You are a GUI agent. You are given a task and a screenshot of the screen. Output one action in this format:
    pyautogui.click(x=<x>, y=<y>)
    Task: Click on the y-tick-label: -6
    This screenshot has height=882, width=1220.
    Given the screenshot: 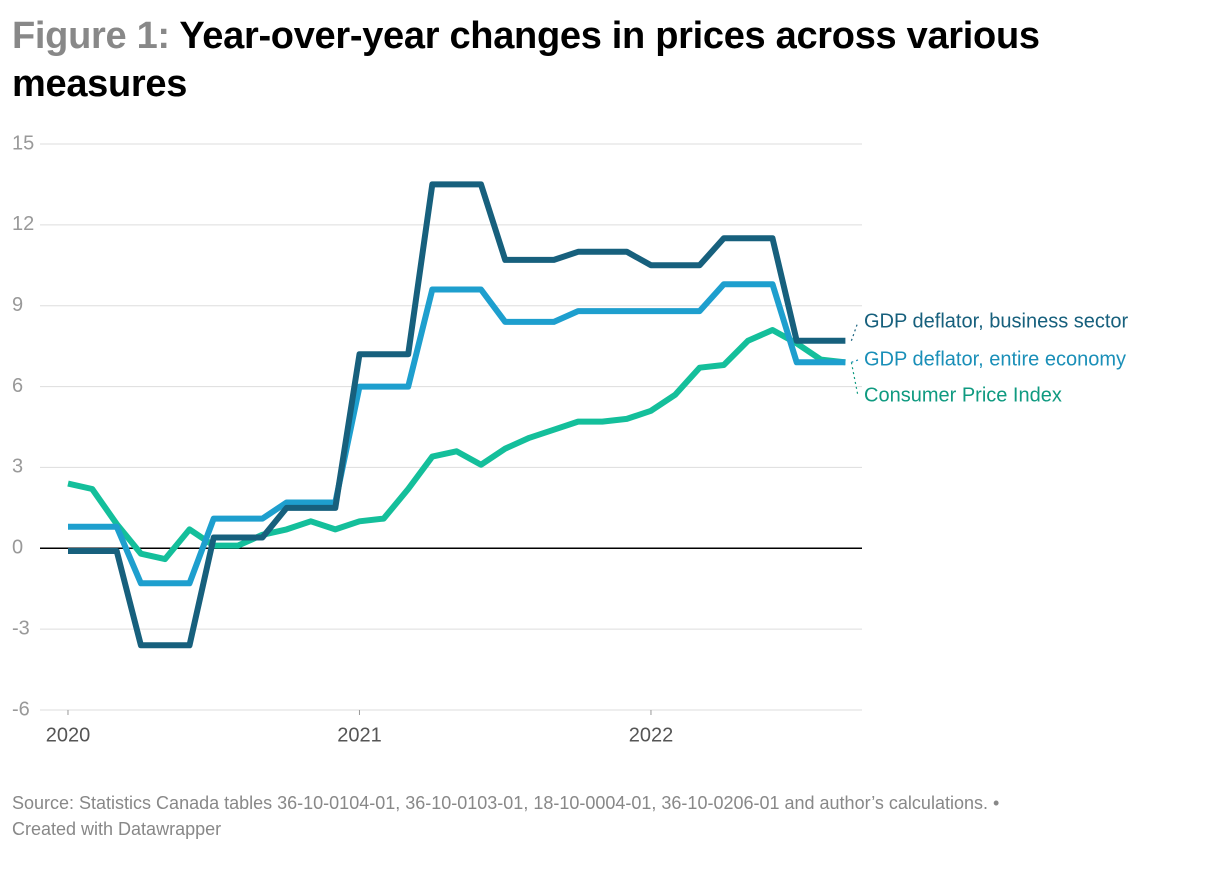 What is the action you would take?
    pyautogui.click(x=21, y=709)
    